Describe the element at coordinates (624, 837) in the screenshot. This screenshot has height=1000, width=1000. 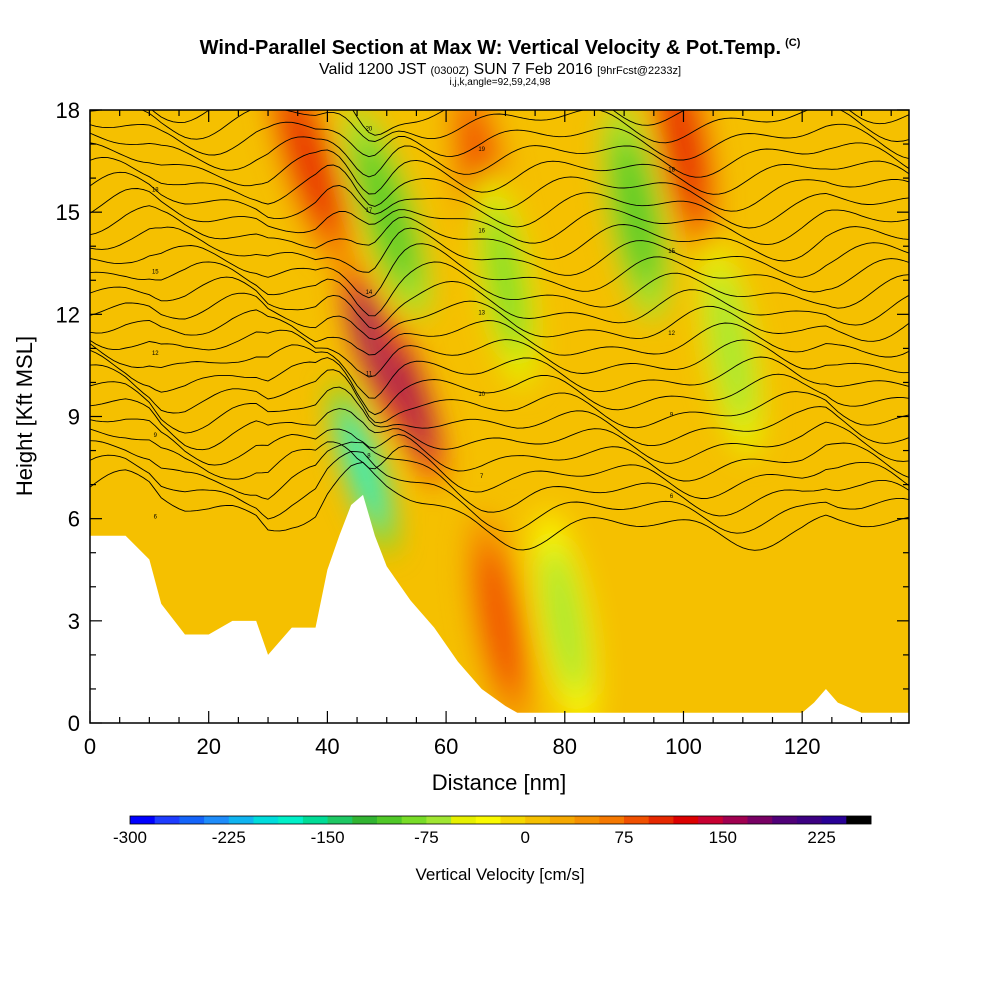
I see `colorbar-tick-label: 75` at that location.